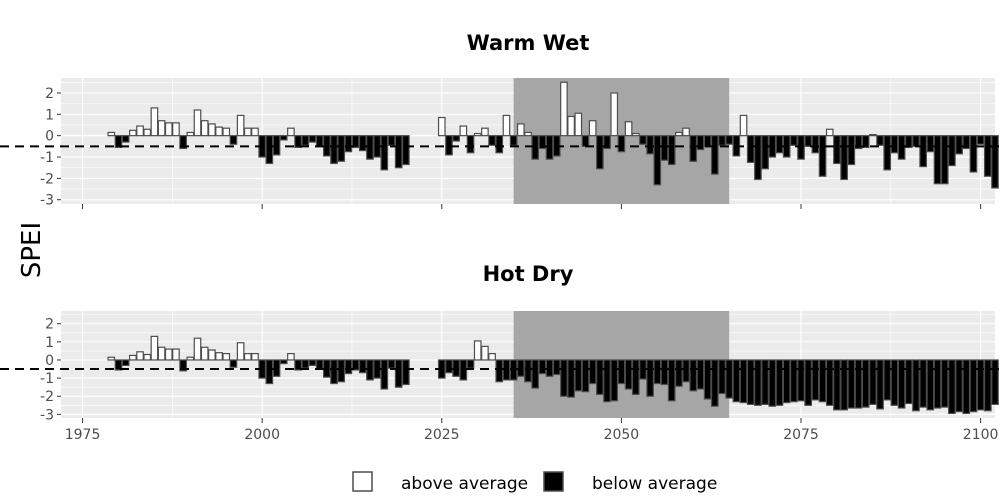  I want to click on bar-2072, so click(779, 382).